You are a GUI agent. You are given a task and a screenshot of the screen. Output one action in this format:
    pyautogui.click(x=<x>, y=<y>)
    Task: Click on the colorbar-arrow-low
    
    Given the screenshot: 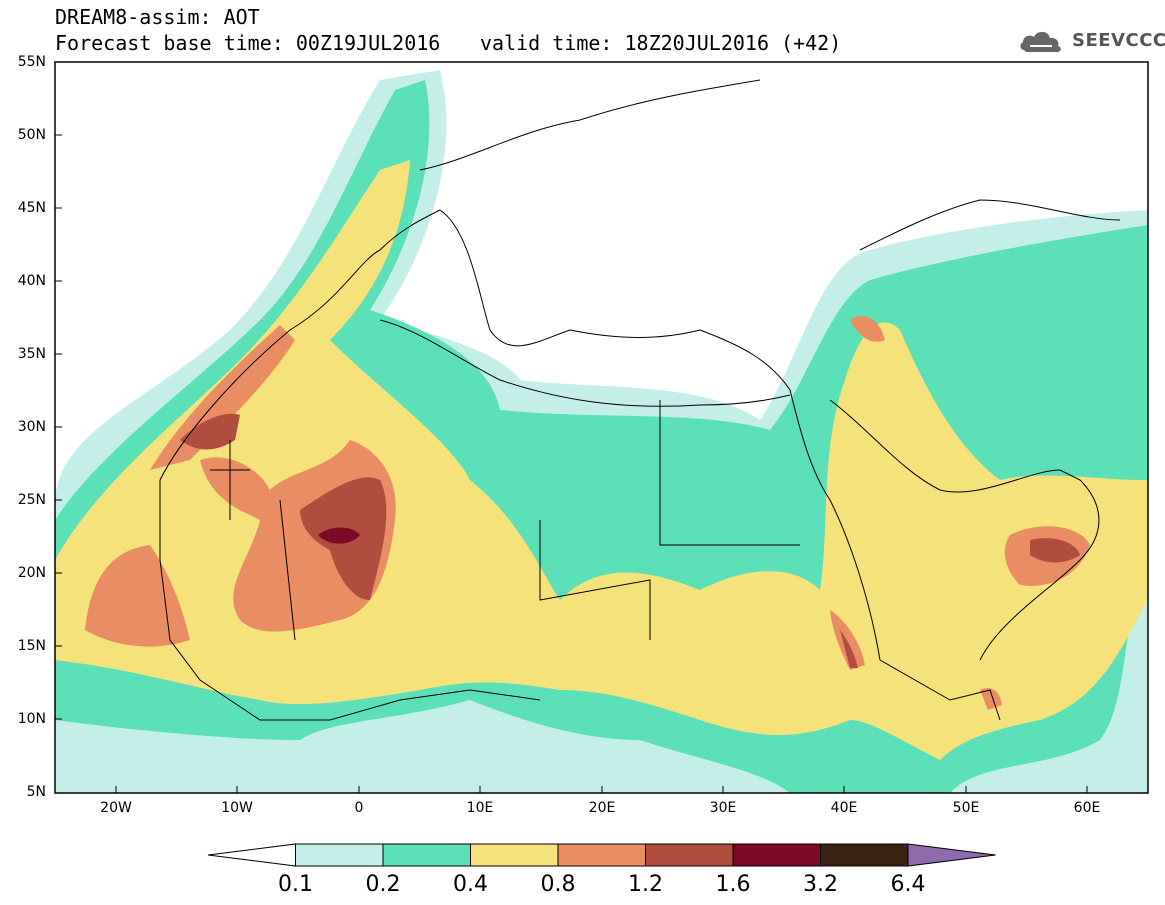 What is the action you would take?
    pyautogui.click(x=251, y=855)
    